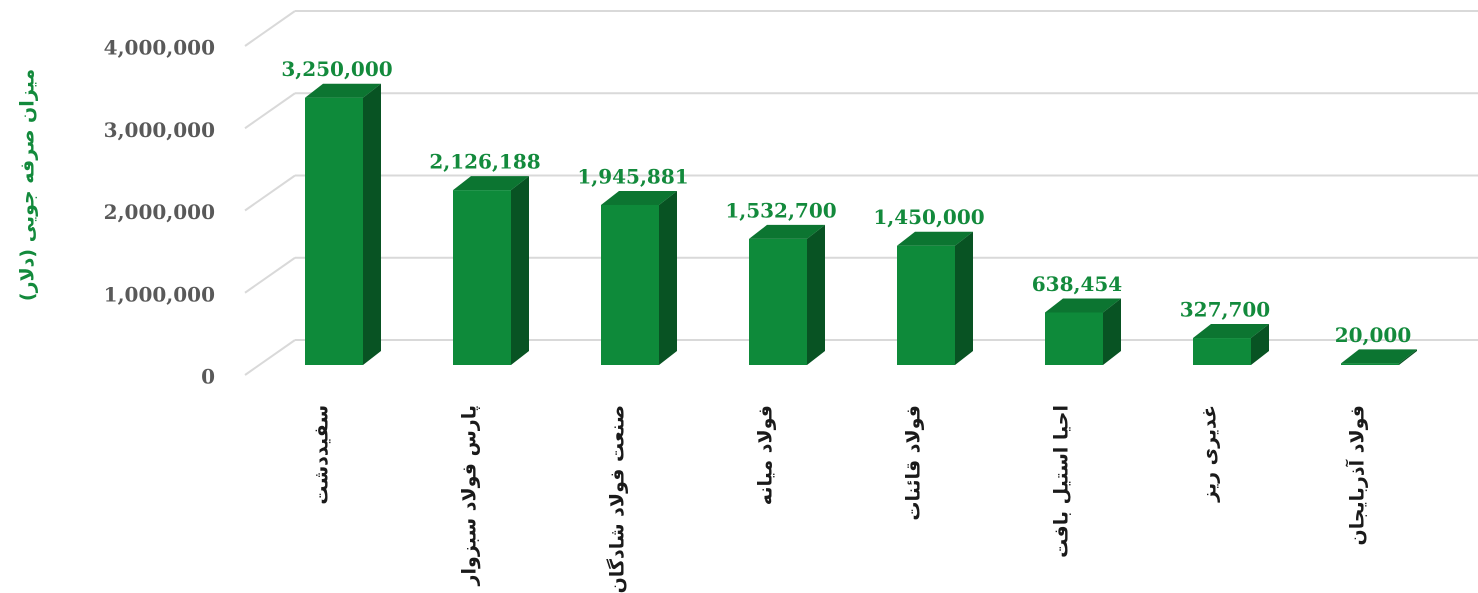  I want to click on value-label: 1,945,881, so click(632, 176).